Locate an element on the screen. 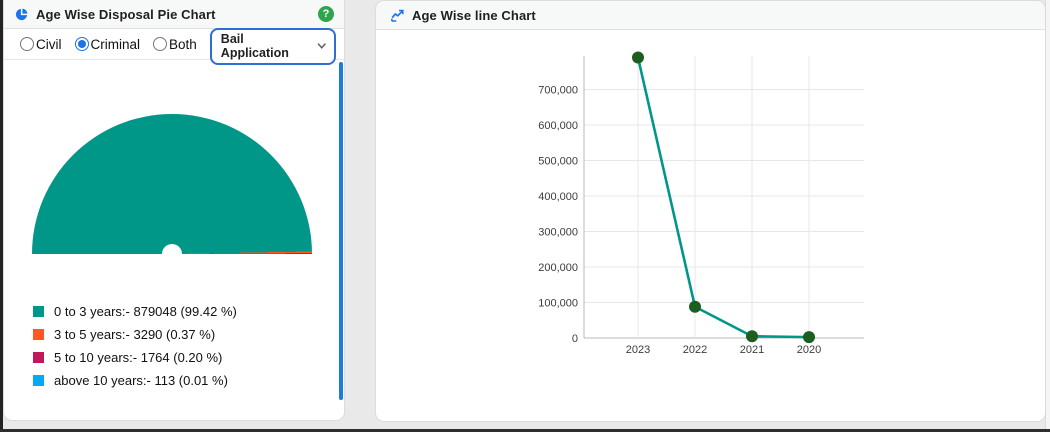 The width and height of the screenshot is (1050, 432). legend-label: 0 to 3 years:- 879048 (99.42 %) is located at coordinates (145, 311).